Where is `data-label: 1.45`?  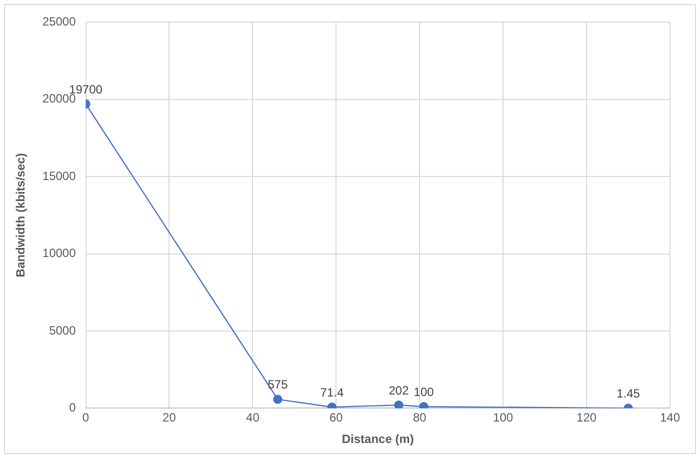
data-label: 1.45 is located at coordinates (628, 393).